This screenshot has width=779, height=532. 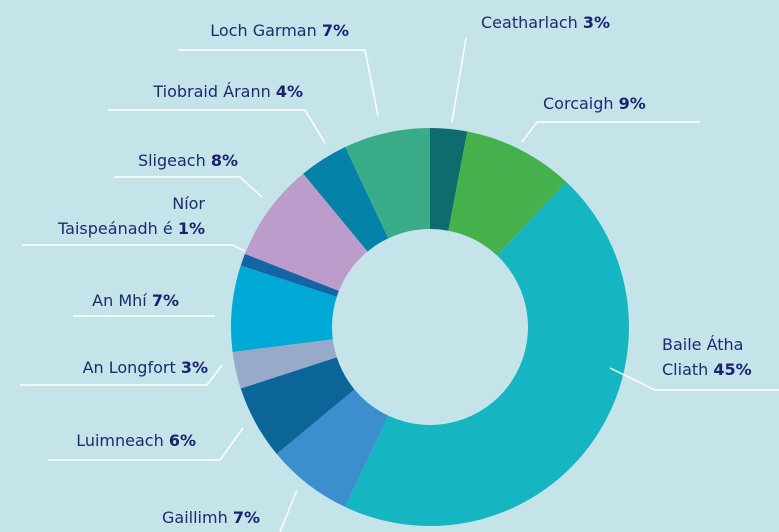 I want to click on slice-name: An Longfort, so click(x=129, y=367).